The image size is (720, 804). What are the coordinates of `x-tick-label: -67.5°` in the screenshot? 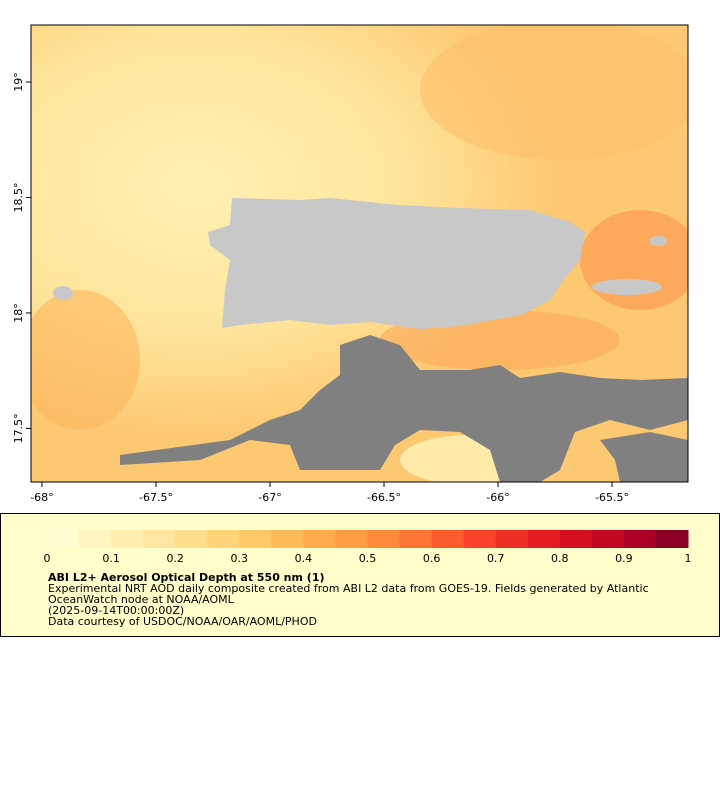 It's located at (156, 497).